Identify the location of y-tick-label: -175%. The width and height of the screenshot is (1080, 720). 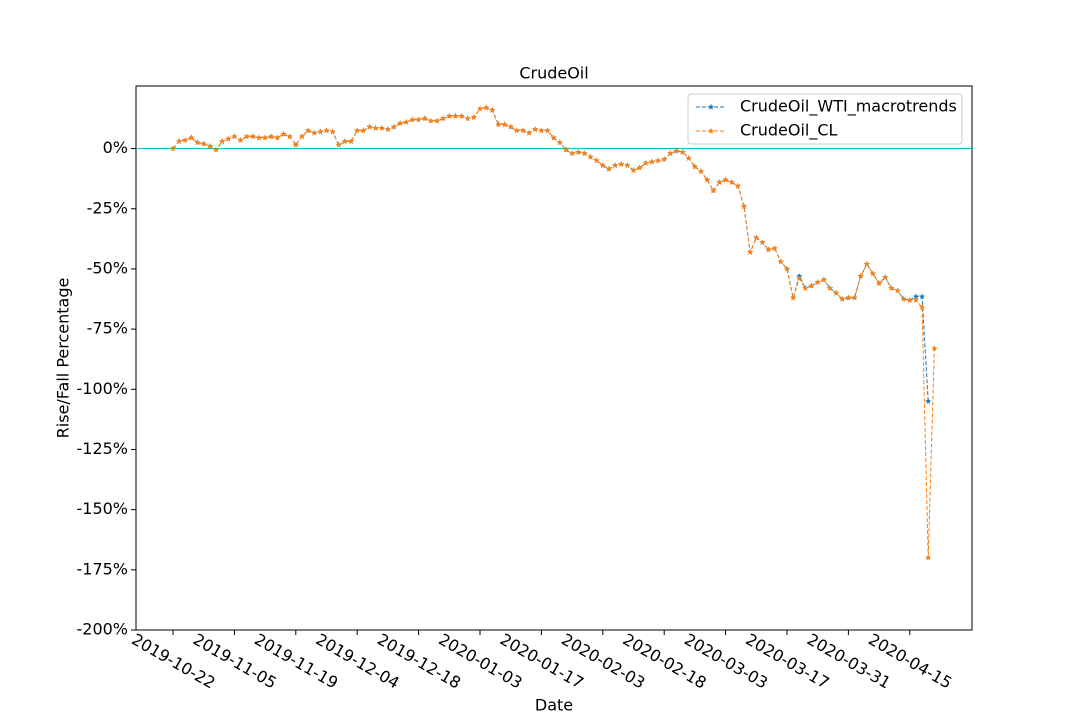
(102, 568).